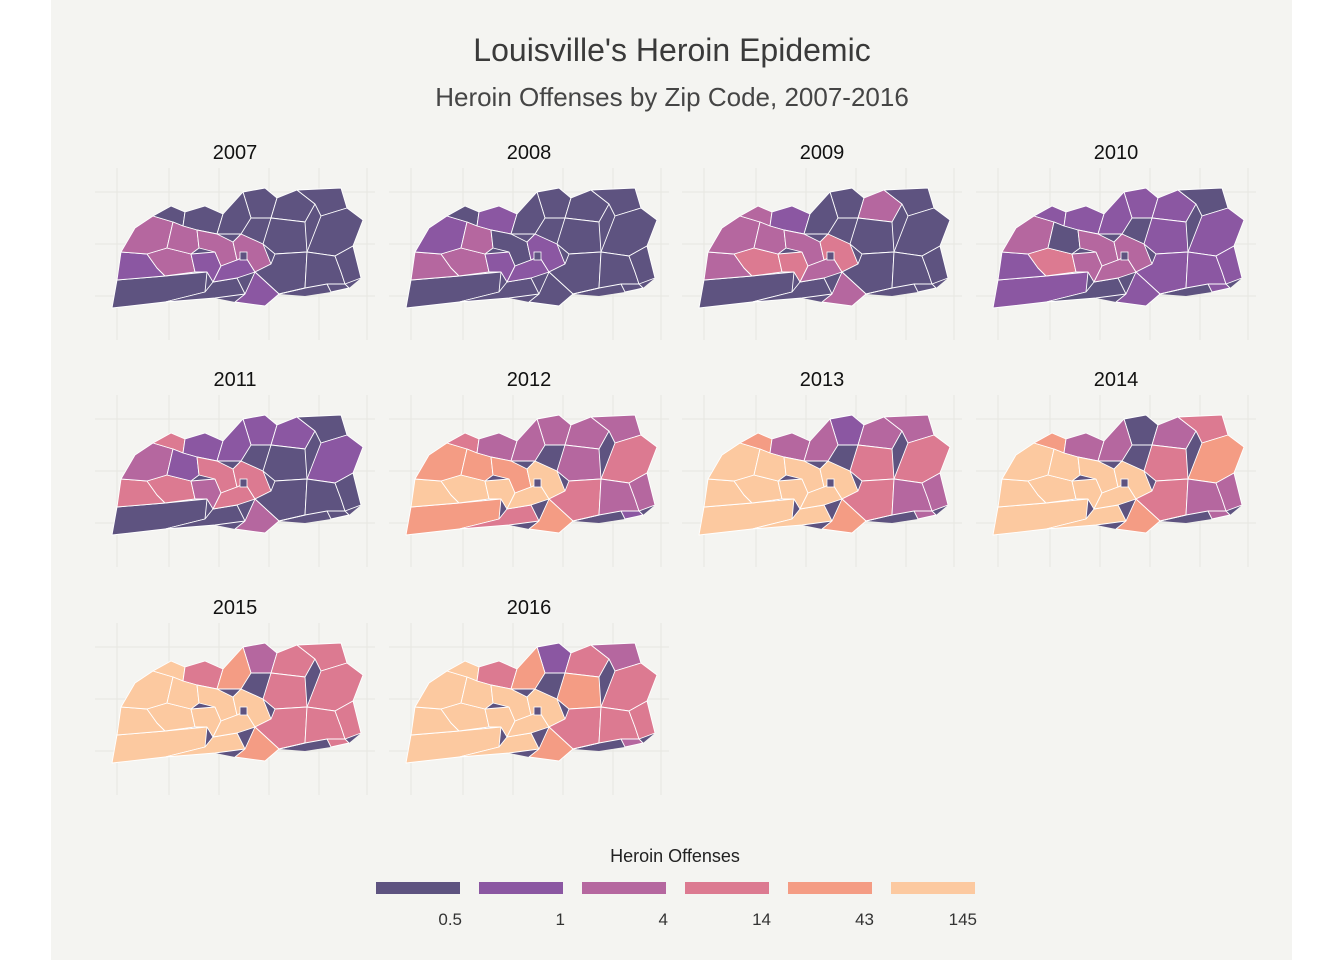 Image resolution: width=1344 pixels, height=960 pixels. Describe the element at coordinates (962, 919) in the screenshot. I see `legend-label: 145` at that location.